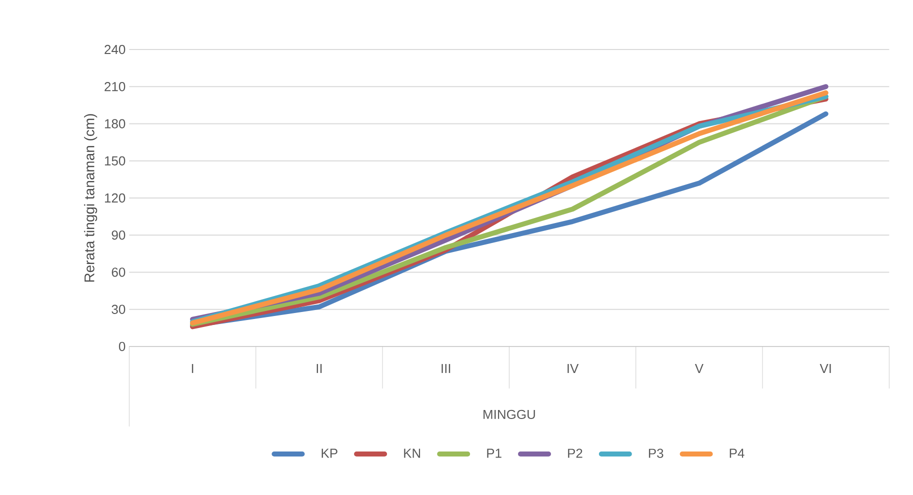 The image size is (913, 495). What do you see at coordinates (509, 415) in the screenshot?
I see `x-axis-title: MINGGU` at bounding box center [509, 415].